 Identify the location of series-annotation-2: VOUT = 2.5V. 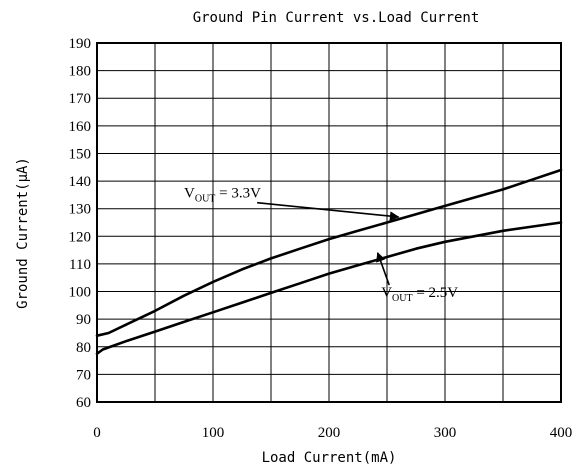
(419, 294).